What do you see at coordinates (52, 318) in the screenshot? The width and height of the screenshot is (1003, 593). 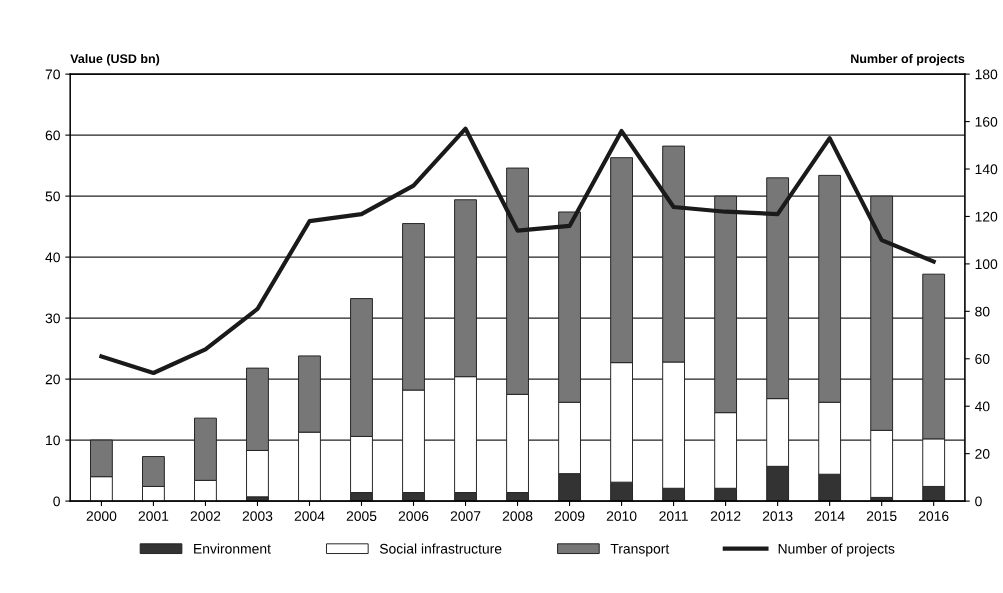 I see `y-tick-label: 30` at bounding box center [52, 318].